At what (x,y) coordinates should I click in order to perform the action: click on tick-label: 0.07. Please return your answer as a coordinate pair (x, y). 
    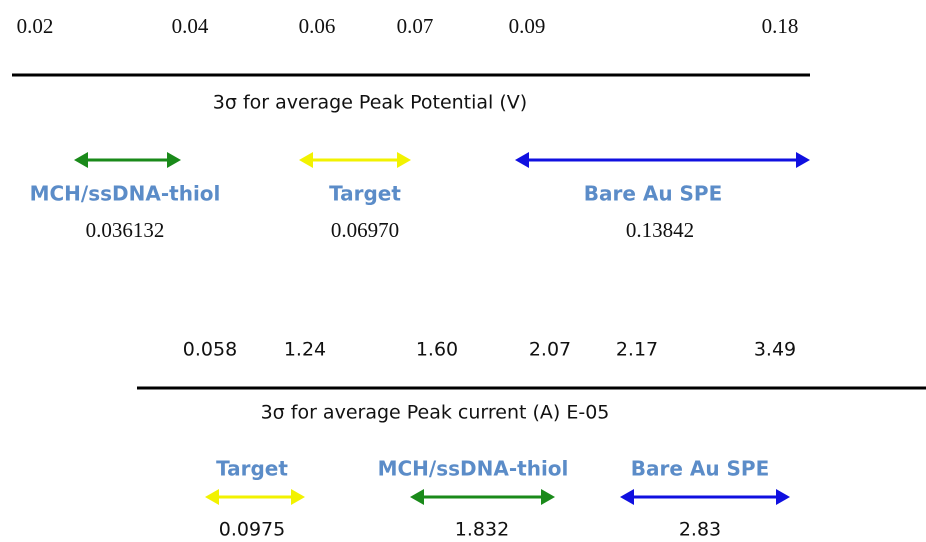
    Looking at the image, I should click on (415, 26).